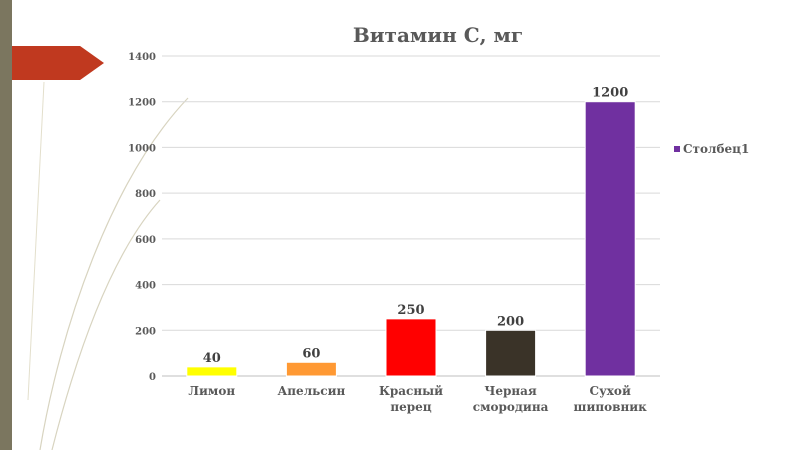 This screenshot has width=800, height=450. What do you see at coordinates (311, 353) in the screenshot?
I see `data-label: 60` at bounding box center [311, 353].